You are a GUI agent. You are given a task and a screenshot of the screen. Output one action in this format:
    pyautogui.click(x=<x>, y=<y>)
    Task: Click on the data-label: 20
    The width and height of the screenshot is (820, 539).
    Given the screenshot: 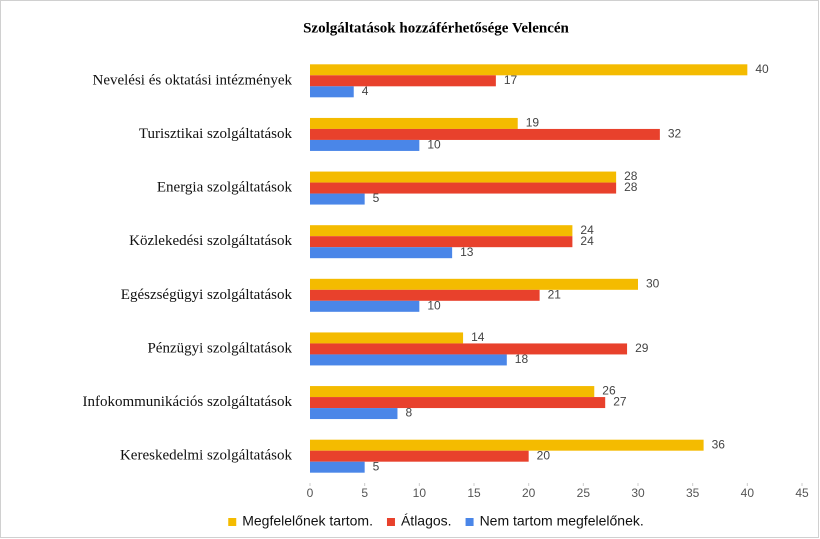 What is the action you would take?
    pyautogui.click(x=544, y=455)
    